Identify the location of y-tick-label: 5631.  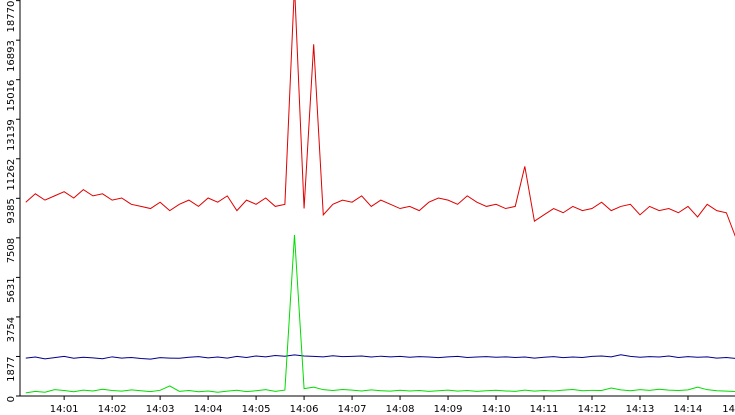
(11, 289).